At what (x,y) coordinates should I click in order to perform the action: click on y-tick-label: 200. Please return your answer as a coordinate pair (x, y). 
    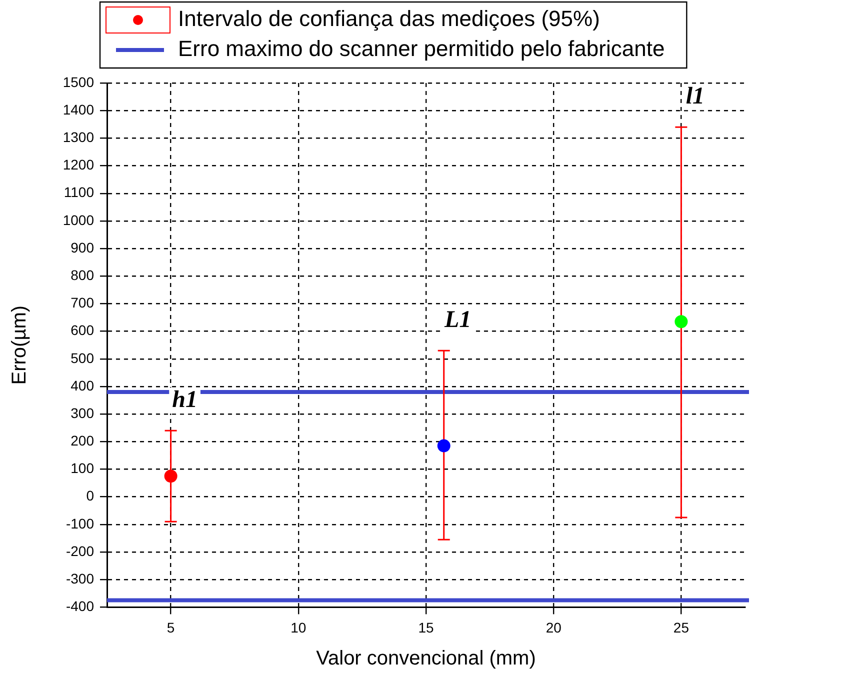
    Looking at the image, I should click on (82, 440).